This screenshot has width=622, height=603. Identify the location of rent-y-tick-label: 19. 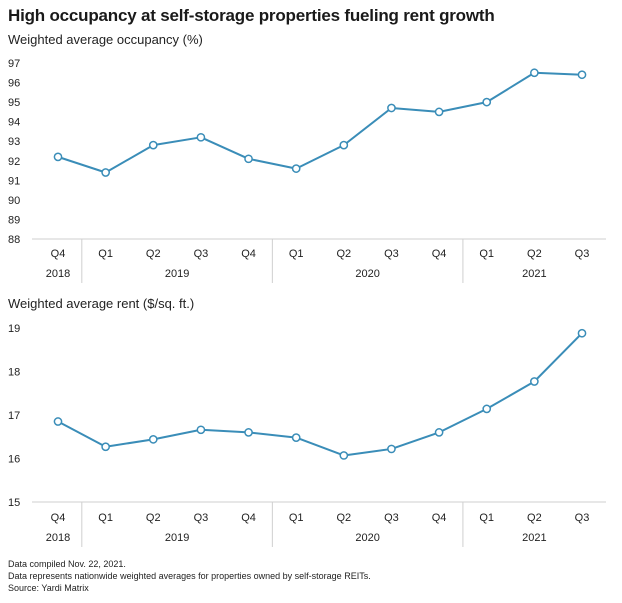
(14, 329).